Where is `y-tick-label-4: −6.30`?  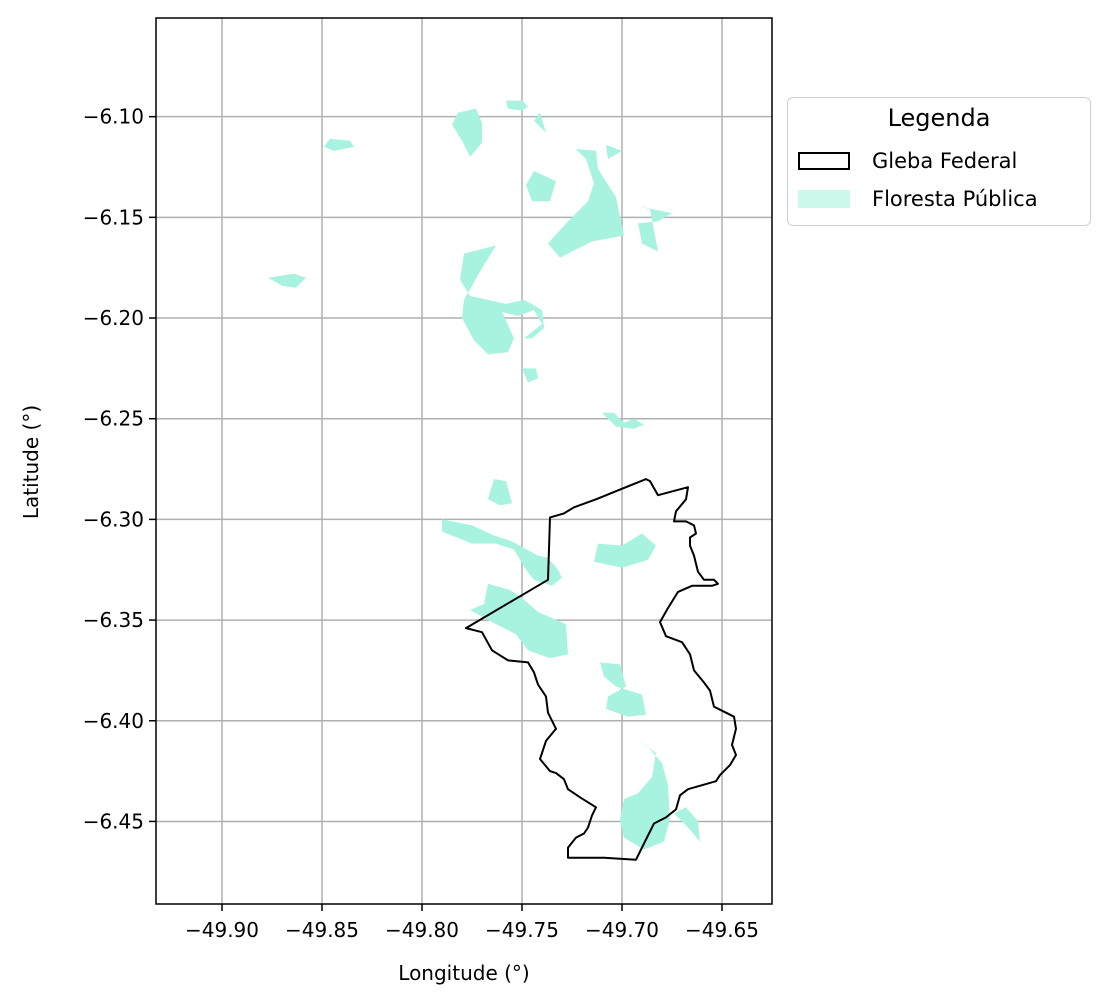 y-tick-label-4: −6.30 is located at coordinates (113, 519).